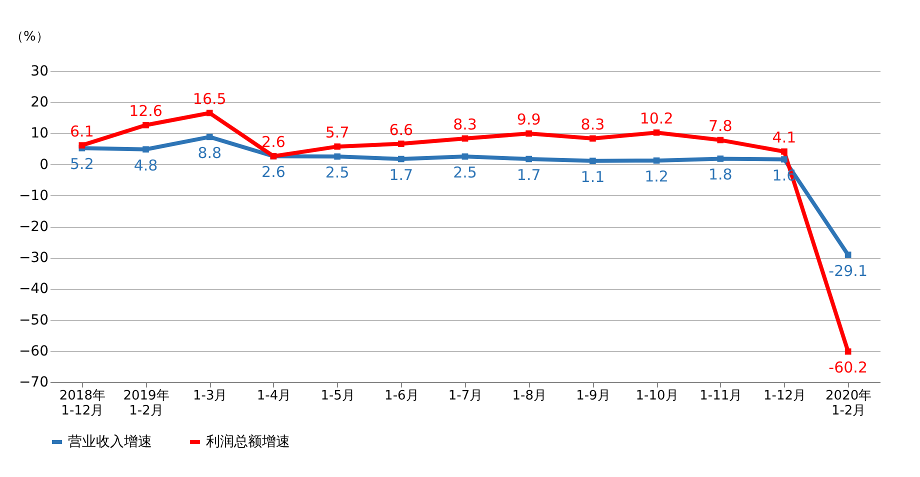  I want to click on x-tick-label: 1-3月, so click(210, 396).